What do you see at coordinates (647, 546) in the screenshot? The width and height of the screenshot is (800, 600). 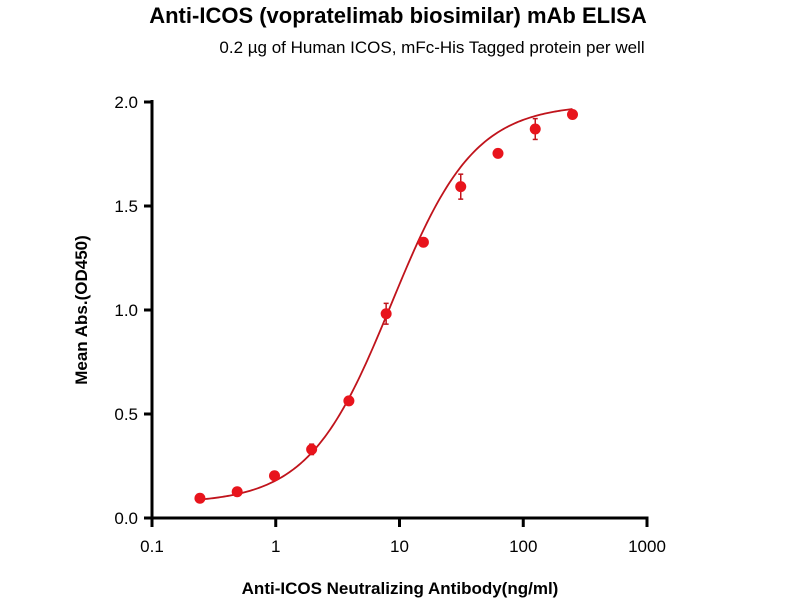 I see `x-tick-label: 1000` at bounding box center [647, 546].